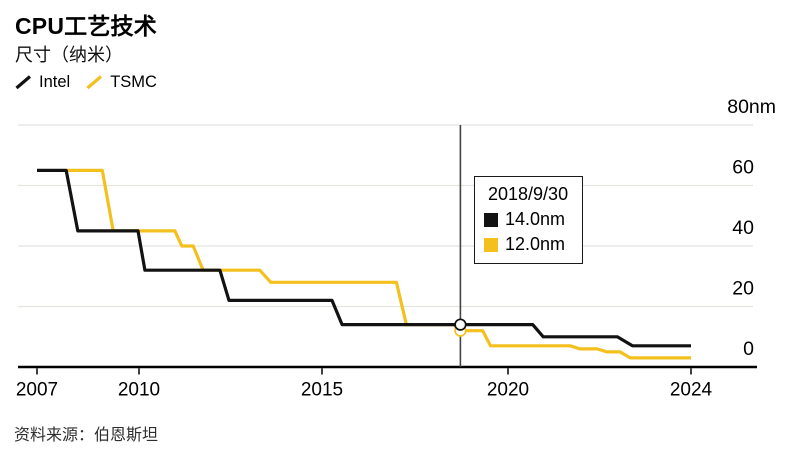  Describe the element at coordinates (508, 390) in the screenshot. I see `x-axis-label: 2020` at that location.